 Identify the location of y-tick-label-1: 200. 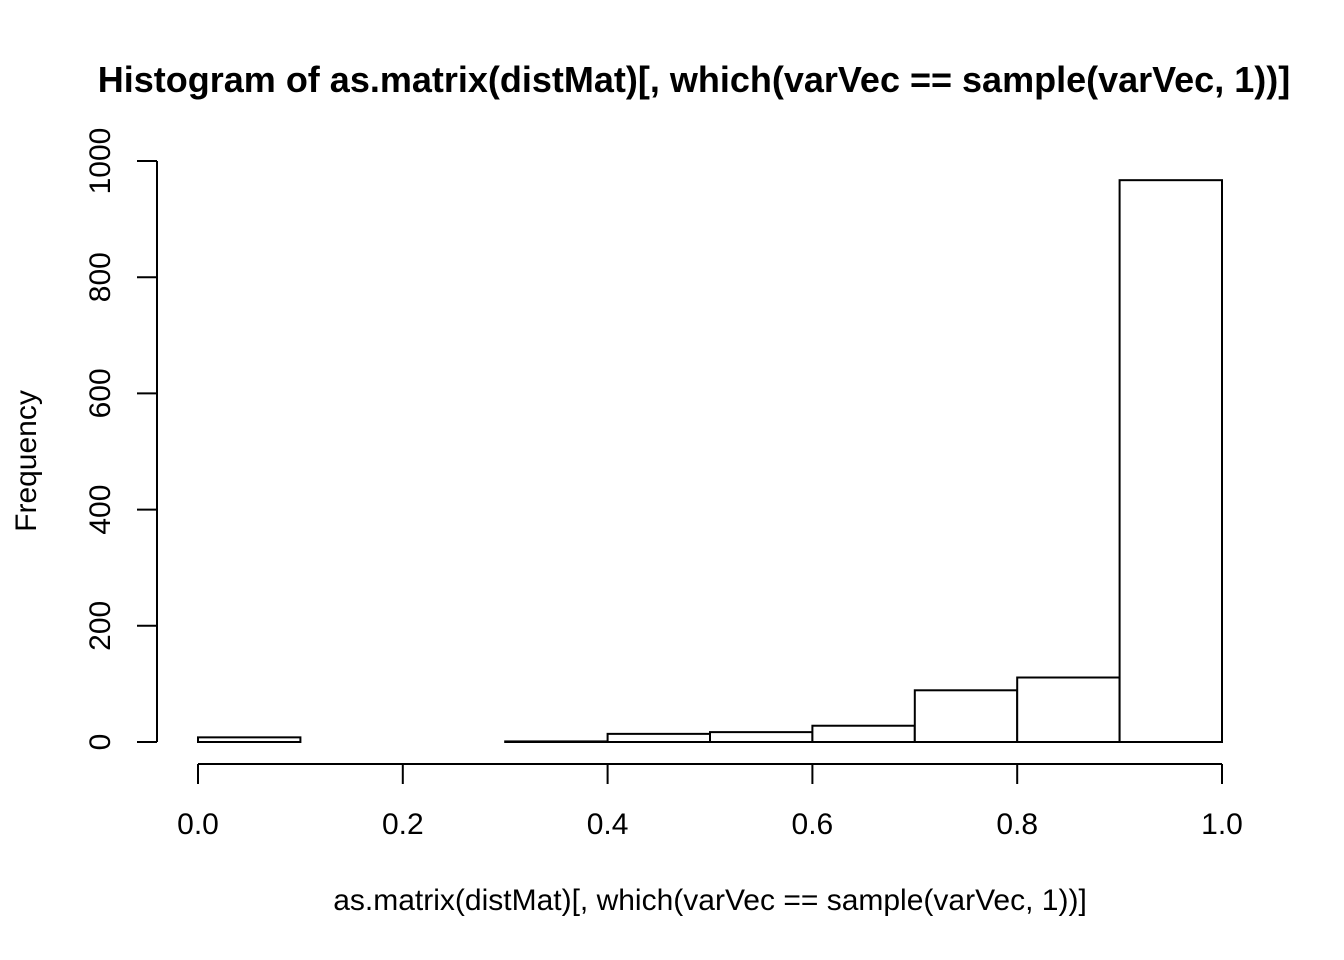
(100, 626).